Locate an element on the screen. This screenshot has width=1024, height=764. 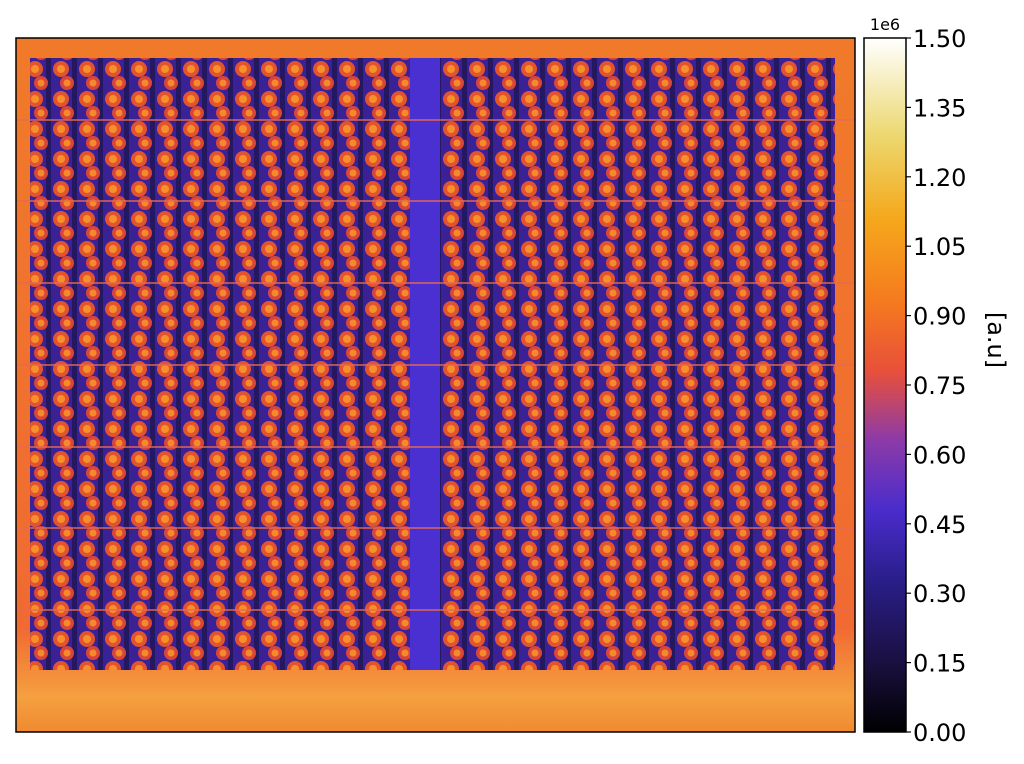
colorbar-label: [a.u] is located at coordinates (996, 340).